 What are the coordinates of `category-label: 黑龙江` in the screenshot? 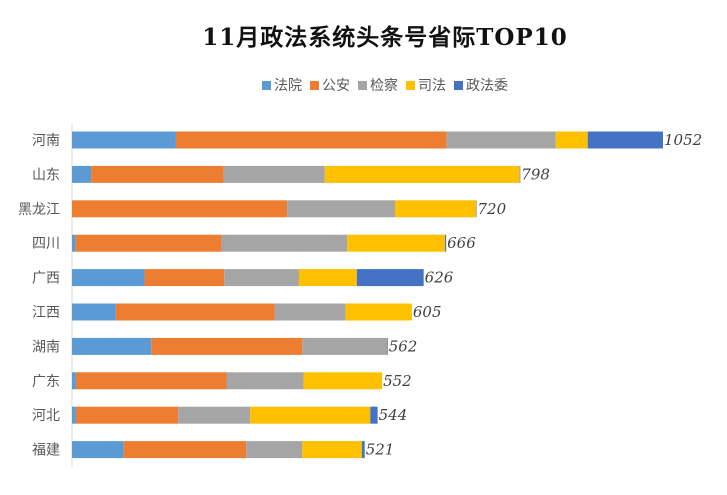 It's located at (39, 210).